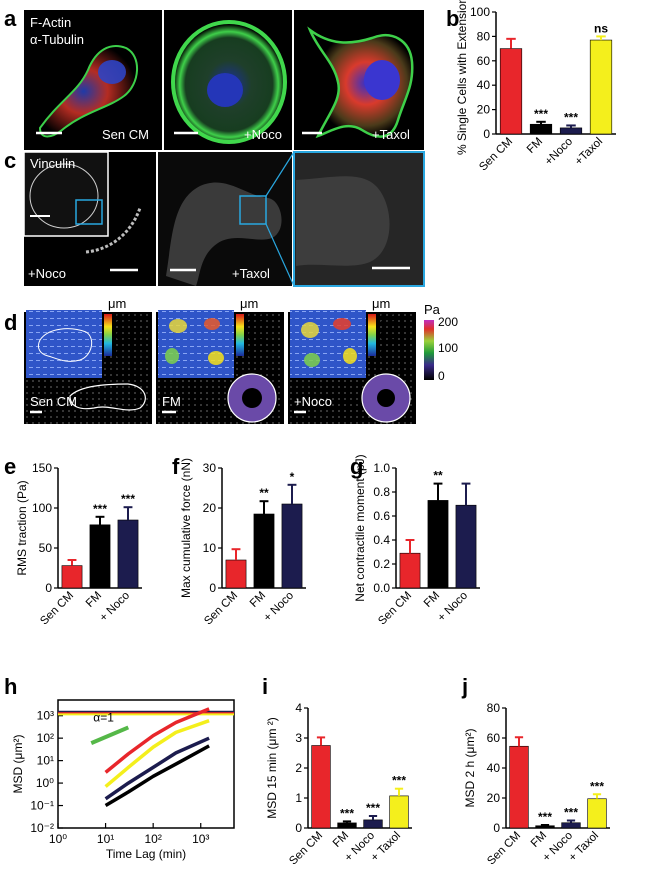 This screenshot has width=650, height=883. Describe the element at coordinates (10, 686) in the screenshot. I see `panel-label-h: h` at that location.